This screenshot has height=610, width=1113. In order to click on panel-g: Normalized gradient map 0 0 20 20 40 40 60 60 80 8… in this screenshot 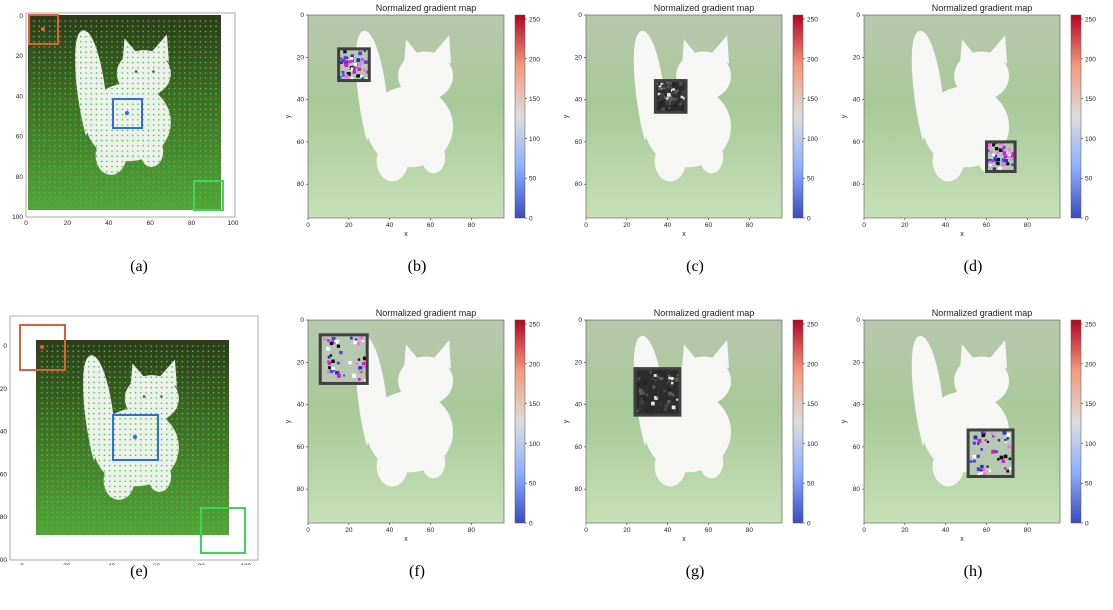, I will do `click(695, 457)`.